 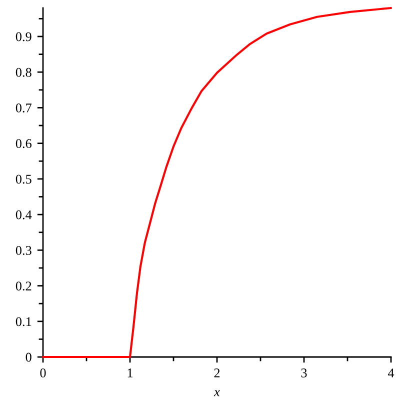 What do you see at coordinates (24, 321) in the screenshot?
I see `y-tick-label: 0.1` at bounding box center [24, 321].